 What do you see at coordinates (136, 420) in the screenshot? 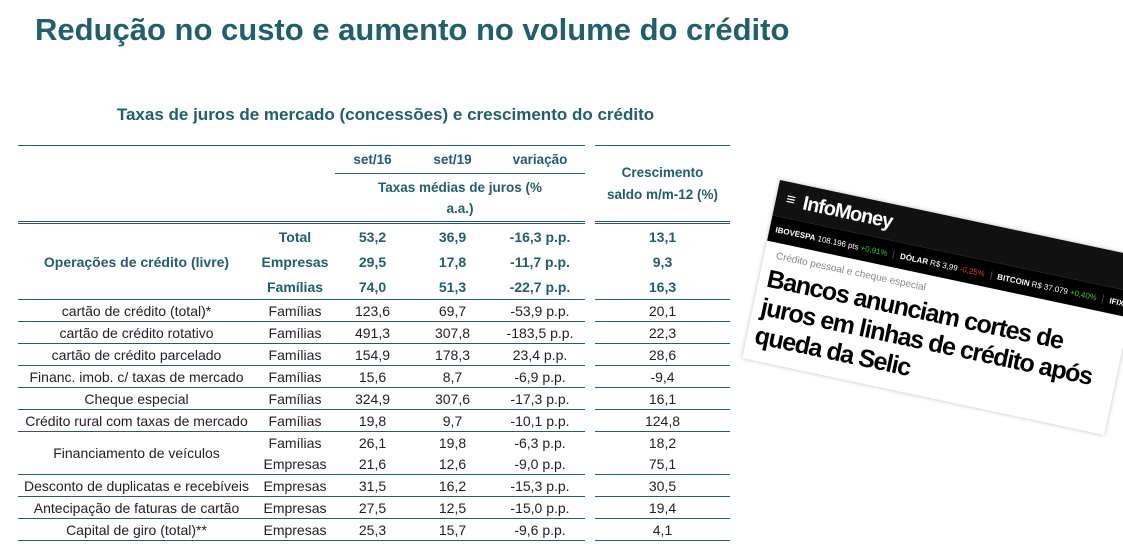
I see `row-label: Crédito rural com taxas de mercado` at bounding box center [136, 420].